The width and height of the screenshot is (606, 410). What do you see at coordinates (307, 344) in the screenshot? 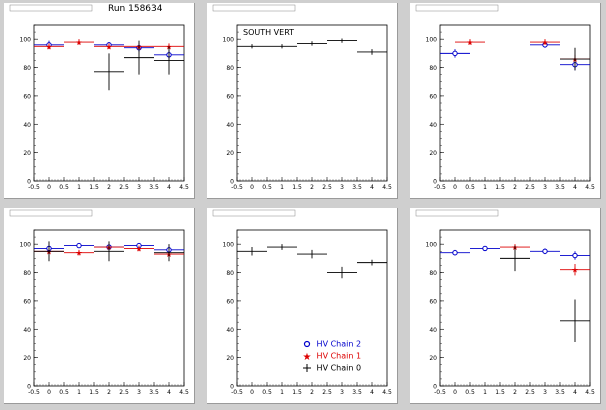
I see `circle-marker-icon` at bounding box center [307, 344].